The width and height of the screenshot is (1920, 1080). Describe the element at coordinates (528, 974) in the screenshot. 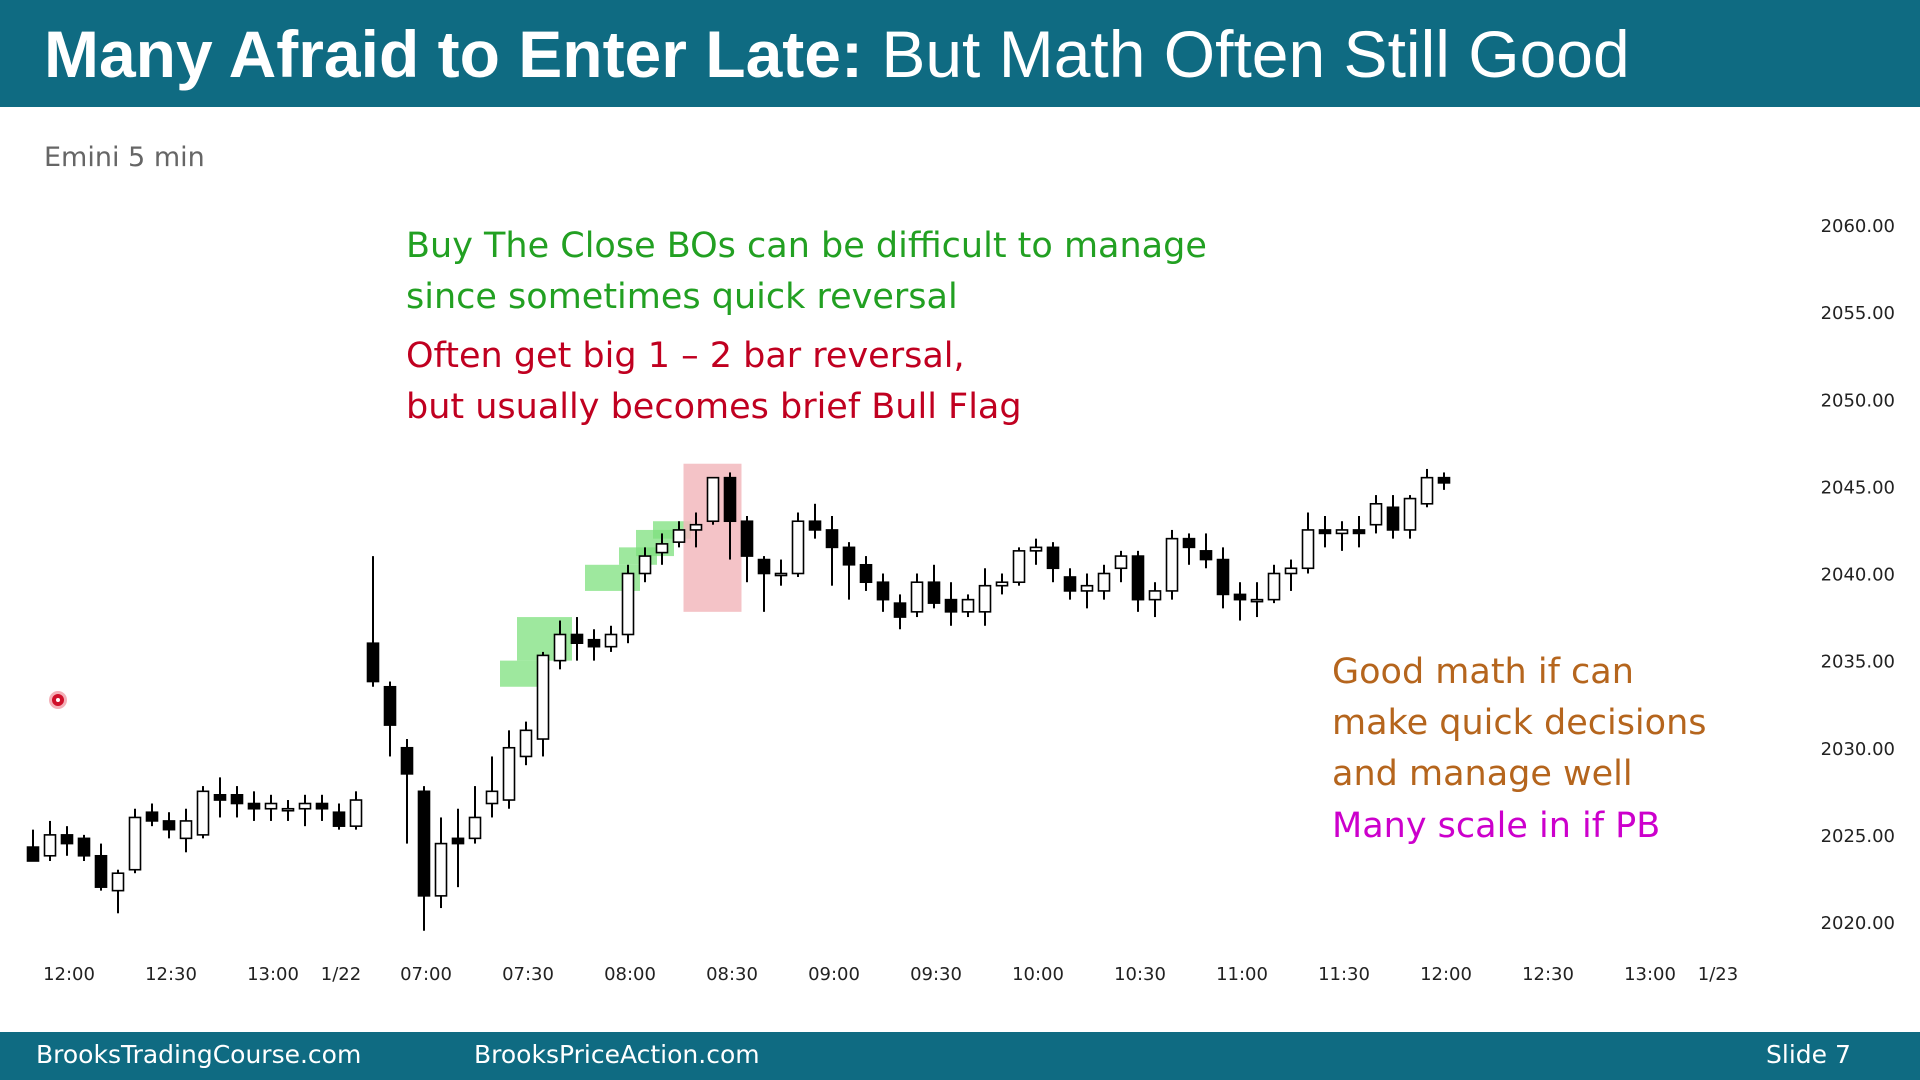

I see `x-tick-label: 07:30` at that location.